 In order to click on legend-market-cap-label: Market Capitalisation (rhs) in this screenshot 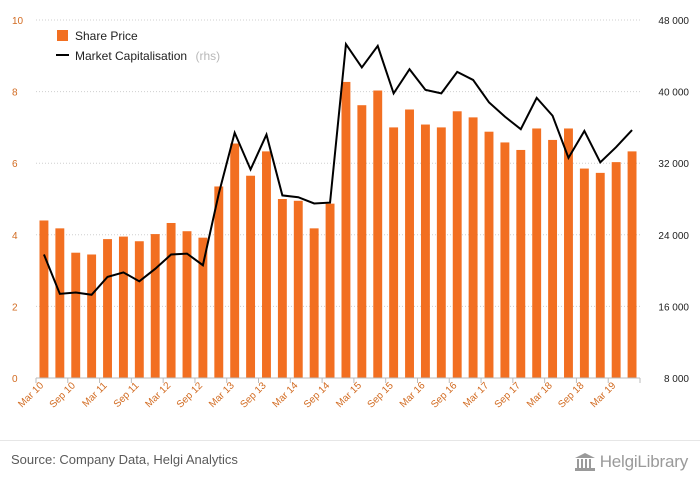, I will do `click(147, 55)`.